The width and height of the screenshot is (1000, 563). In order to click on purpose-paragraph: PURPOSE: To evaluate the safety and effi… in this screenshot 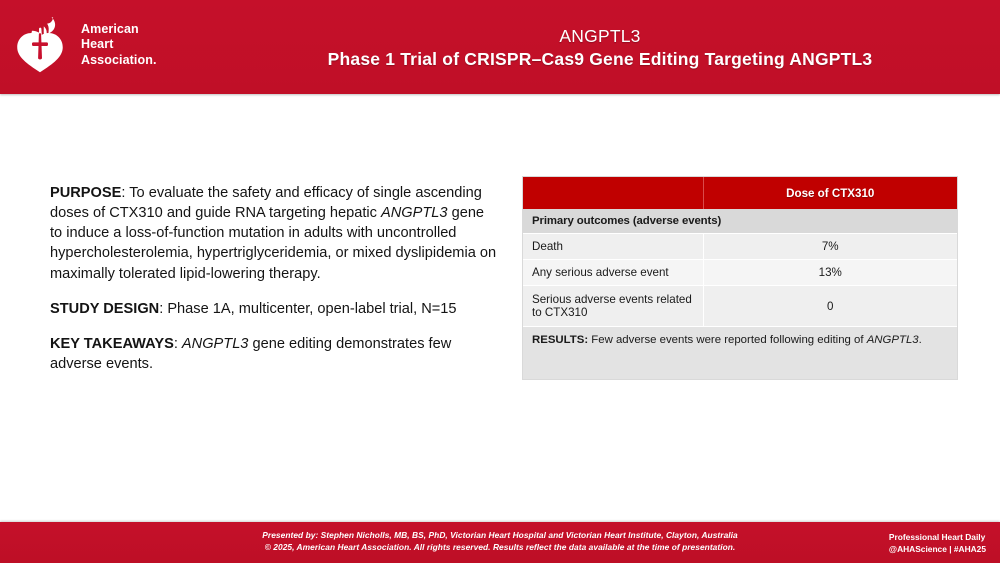, I will do `click(274, 233)`.